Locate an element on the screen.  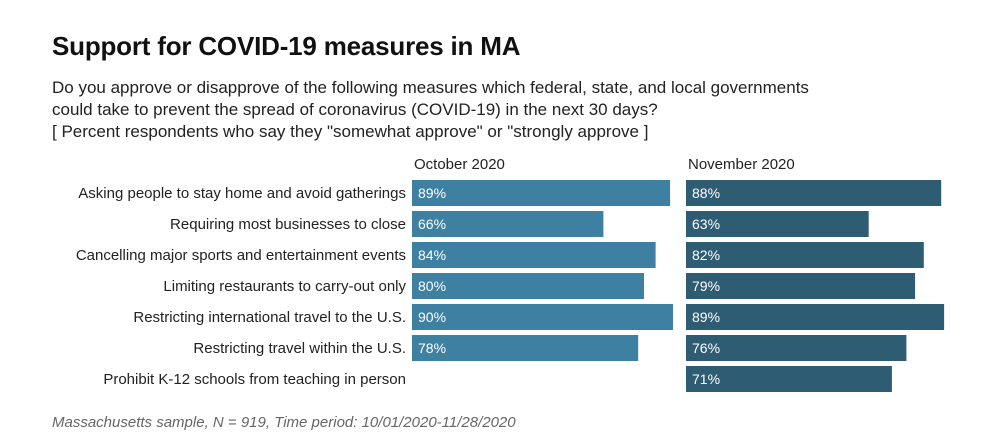
bar-value-label: 71% is located at coordinates (706, 379).